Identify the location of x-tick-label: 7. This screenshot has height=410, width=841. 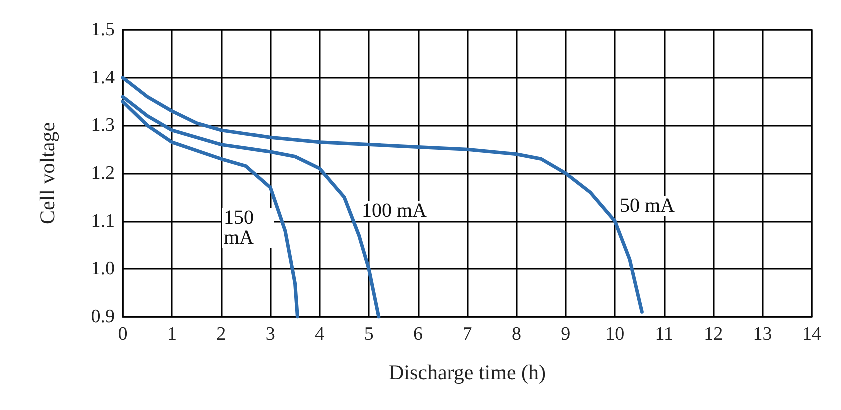
(467, 334).